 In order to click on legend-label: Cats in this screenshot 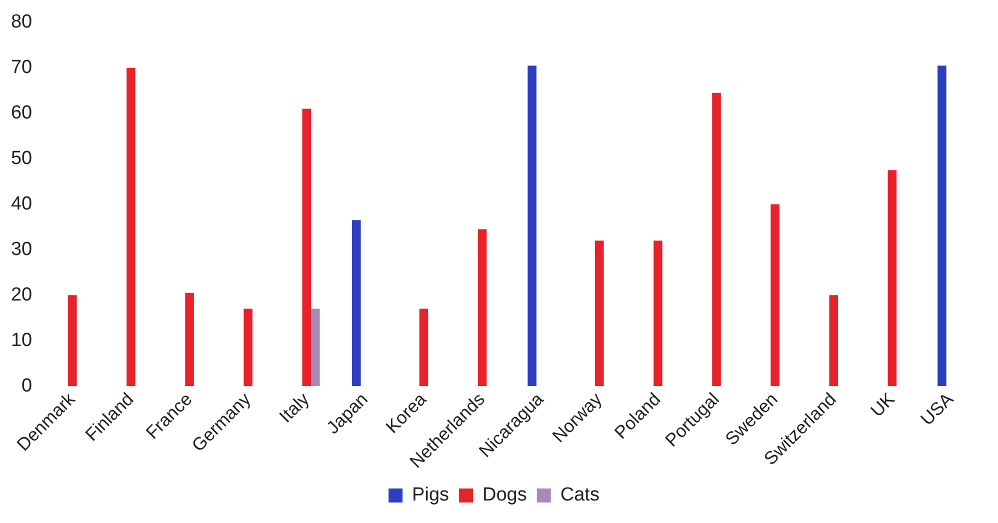, I will do `click(580, 495)`.